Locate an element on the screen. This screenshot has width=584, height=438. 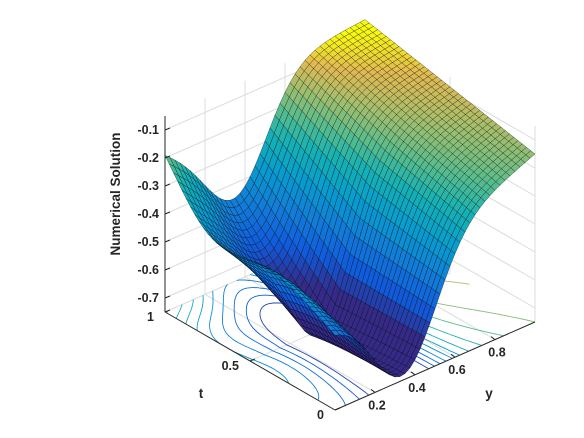
y-axis-label: y is located at coordinates (489, 393).